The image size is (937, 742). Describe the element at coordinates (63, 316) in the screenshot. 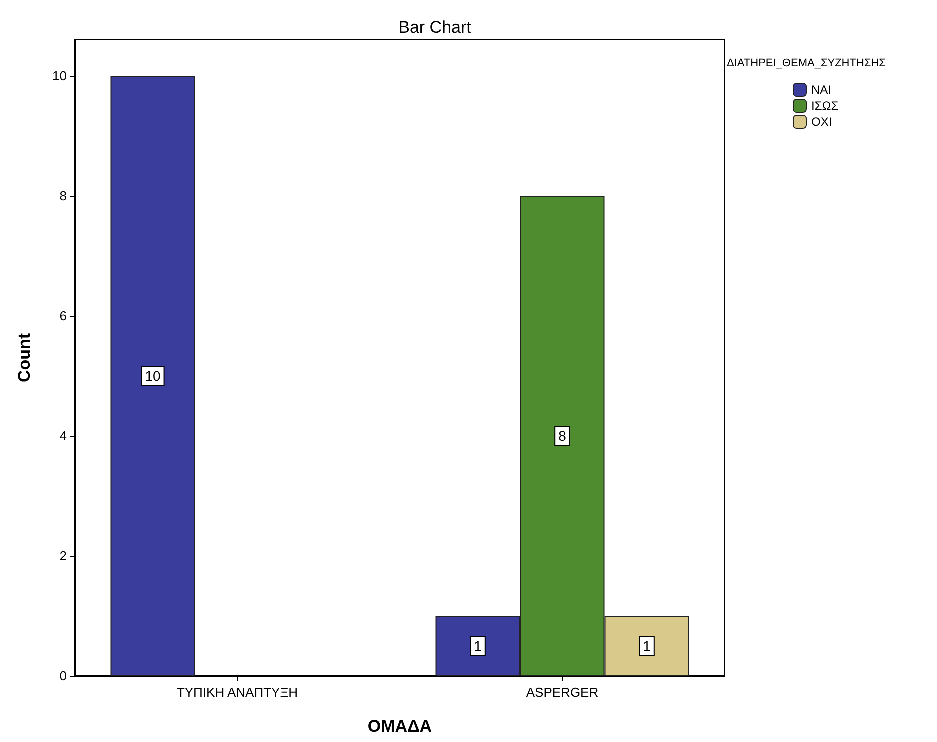

I see `y-tick-label: 6` at that location.